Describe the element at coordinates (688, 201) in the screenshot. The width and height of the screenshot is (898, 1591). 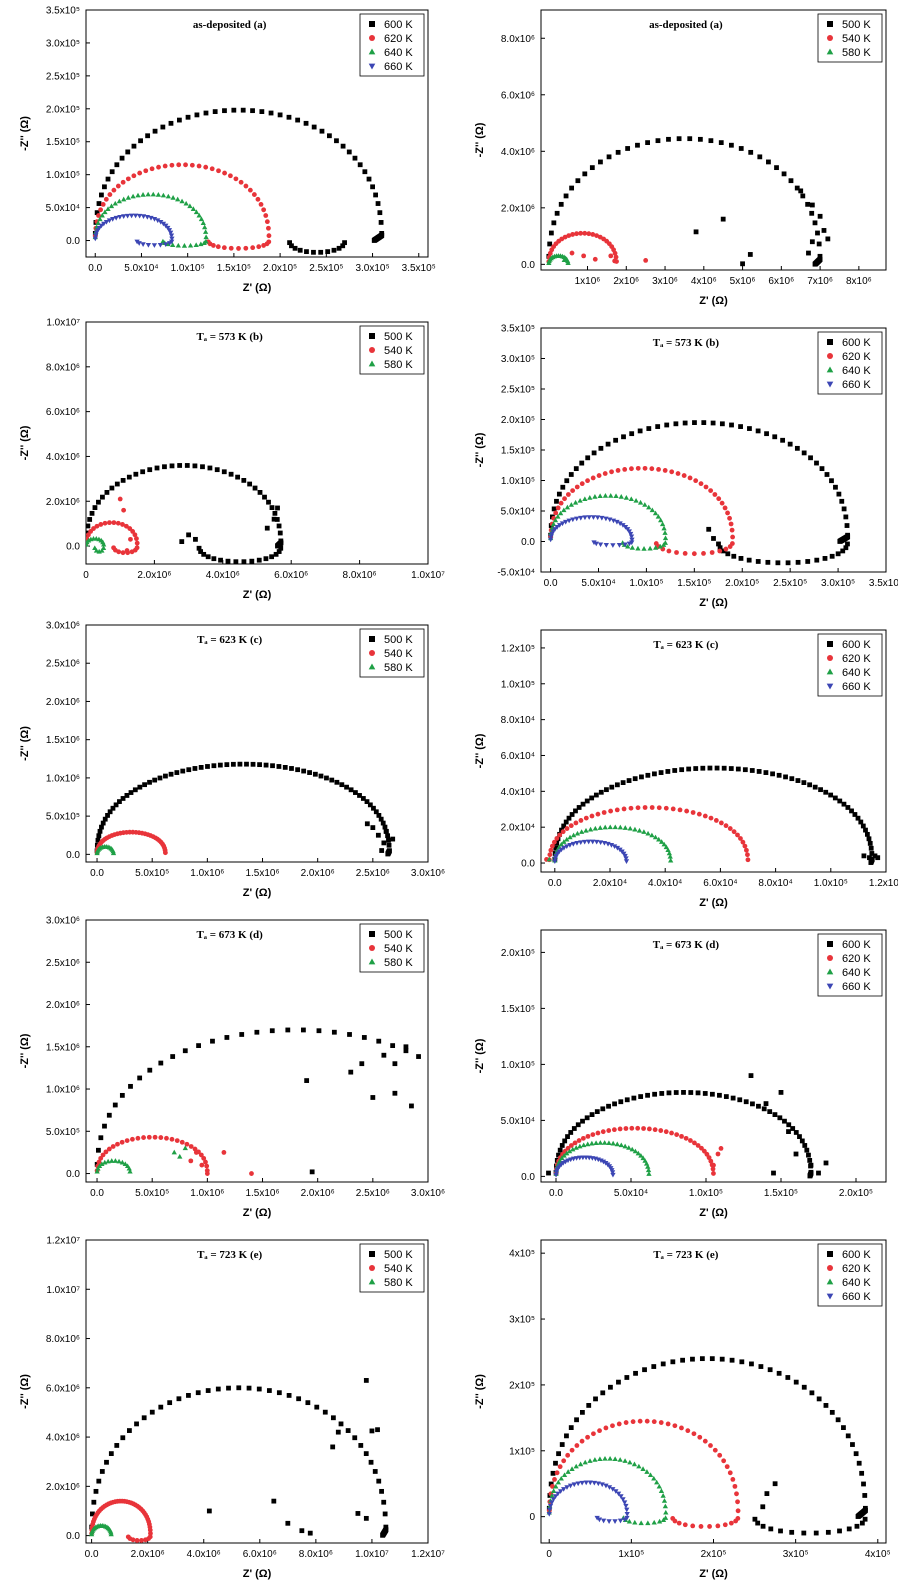
I see `series-500k` at that location.